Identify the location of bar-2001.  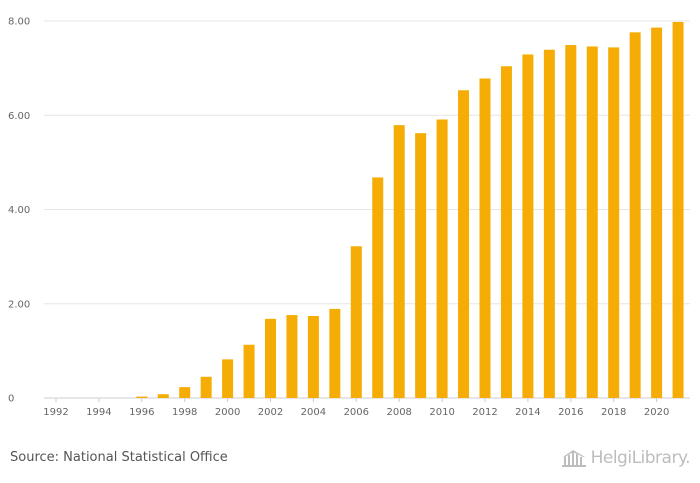
(249, 371).